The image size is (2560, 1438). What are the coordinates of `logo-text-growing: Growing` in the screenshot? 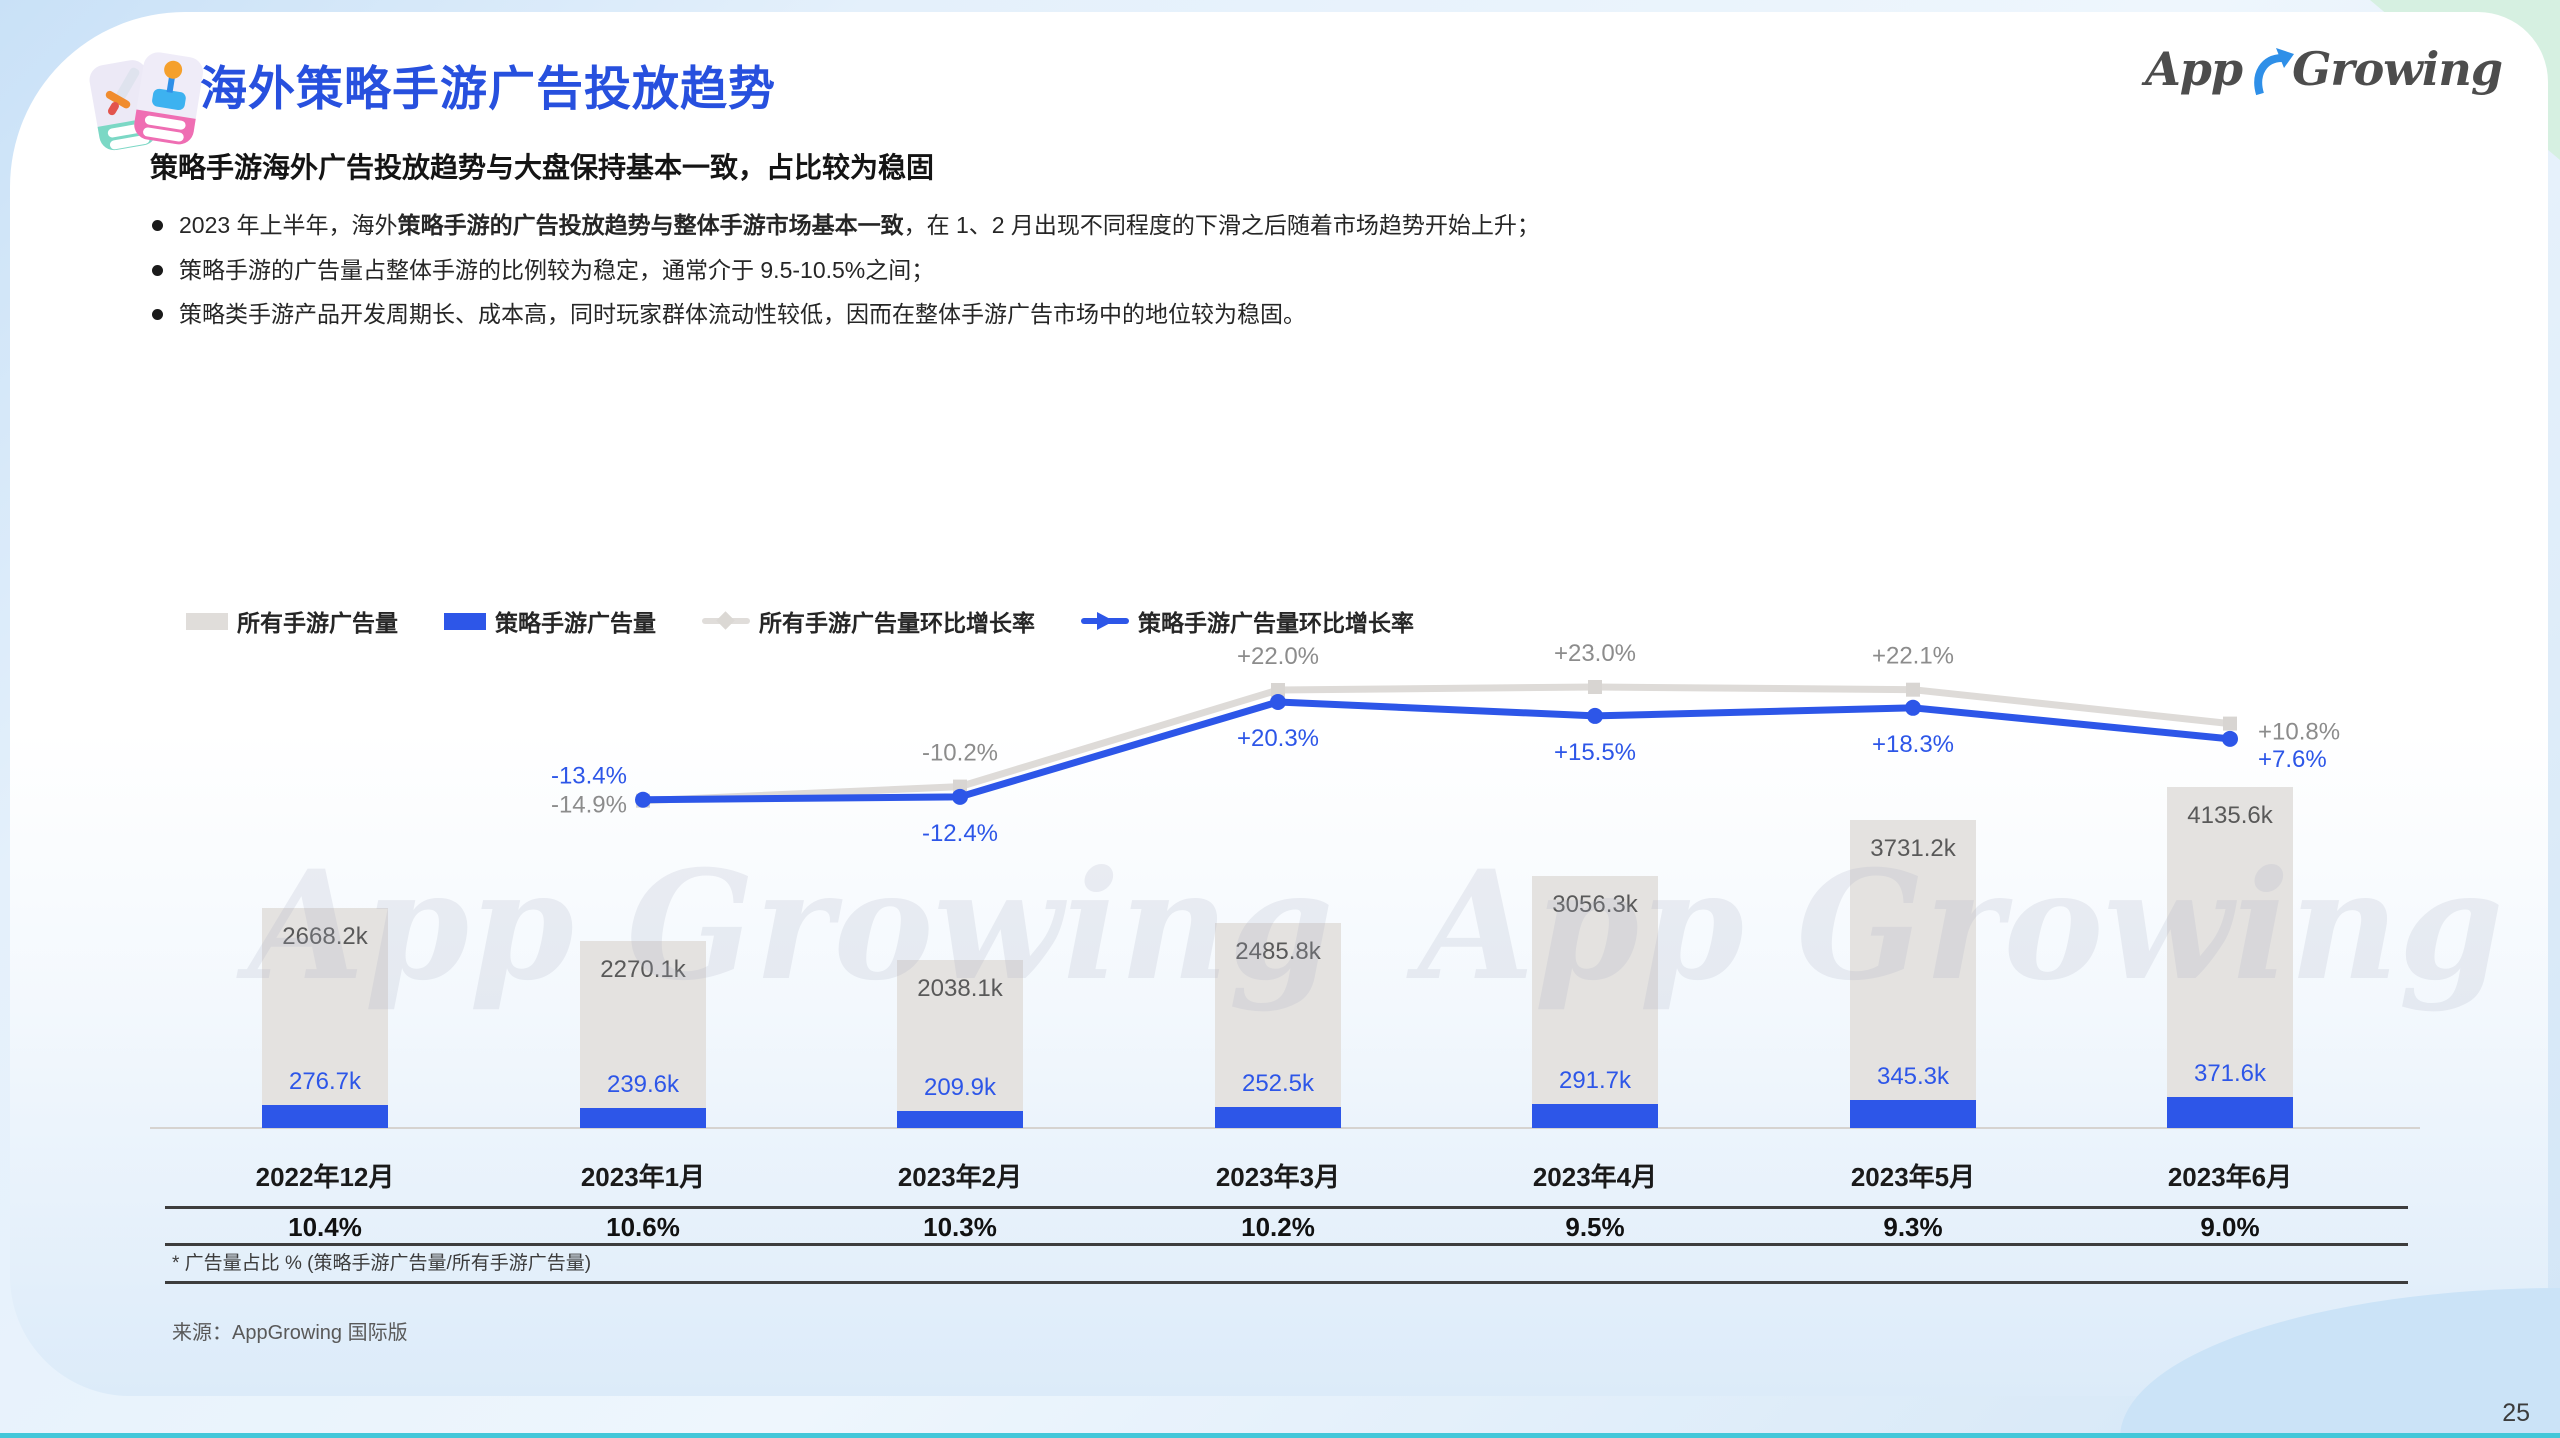 It's located at (2397, 69).